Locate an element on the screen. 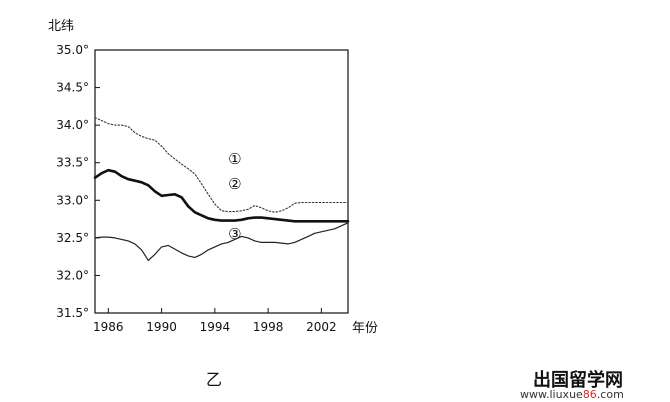 This screenshot has width=670, height=402. x-tick-label: 1994 is located at coordinates (215, 327).